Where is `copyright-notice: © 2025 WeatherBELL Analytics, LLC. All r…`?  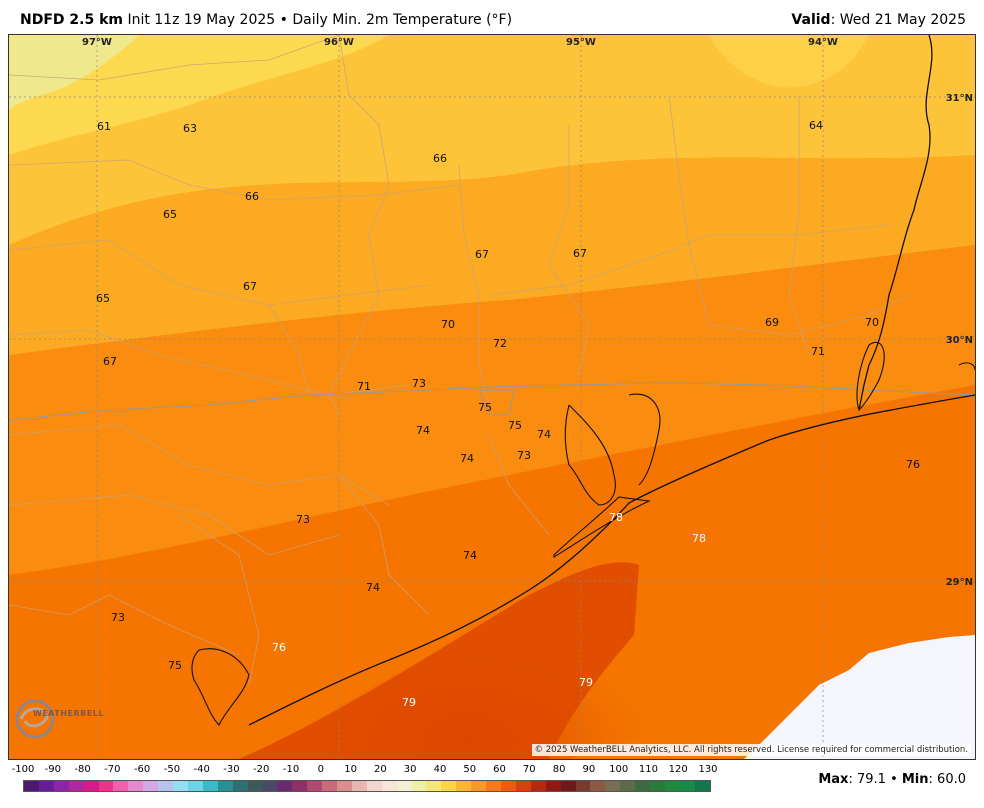 copyright-notice: © 2025 WeatherBELL Analytics, LLC. All r… is located at coordinates (751, 750).